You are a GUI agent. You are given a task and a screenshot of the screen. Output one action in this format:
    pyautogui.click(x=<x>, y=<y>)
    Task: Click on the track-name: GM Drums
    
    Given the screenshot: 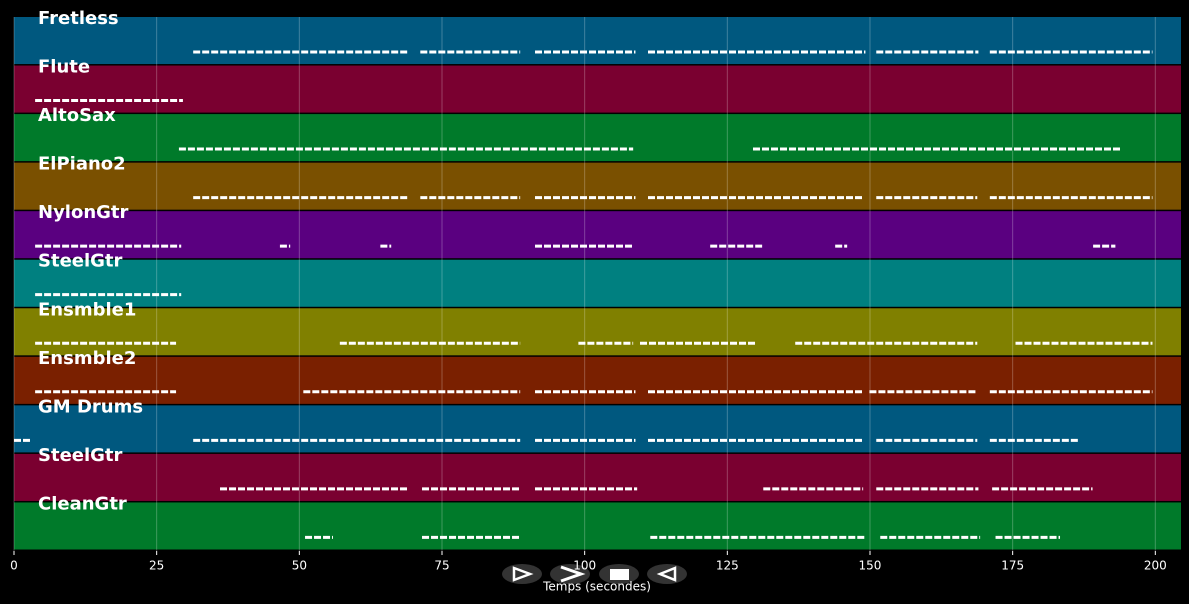 What is the action you would take?
    pyautogui.click(x=90, y=406)
    